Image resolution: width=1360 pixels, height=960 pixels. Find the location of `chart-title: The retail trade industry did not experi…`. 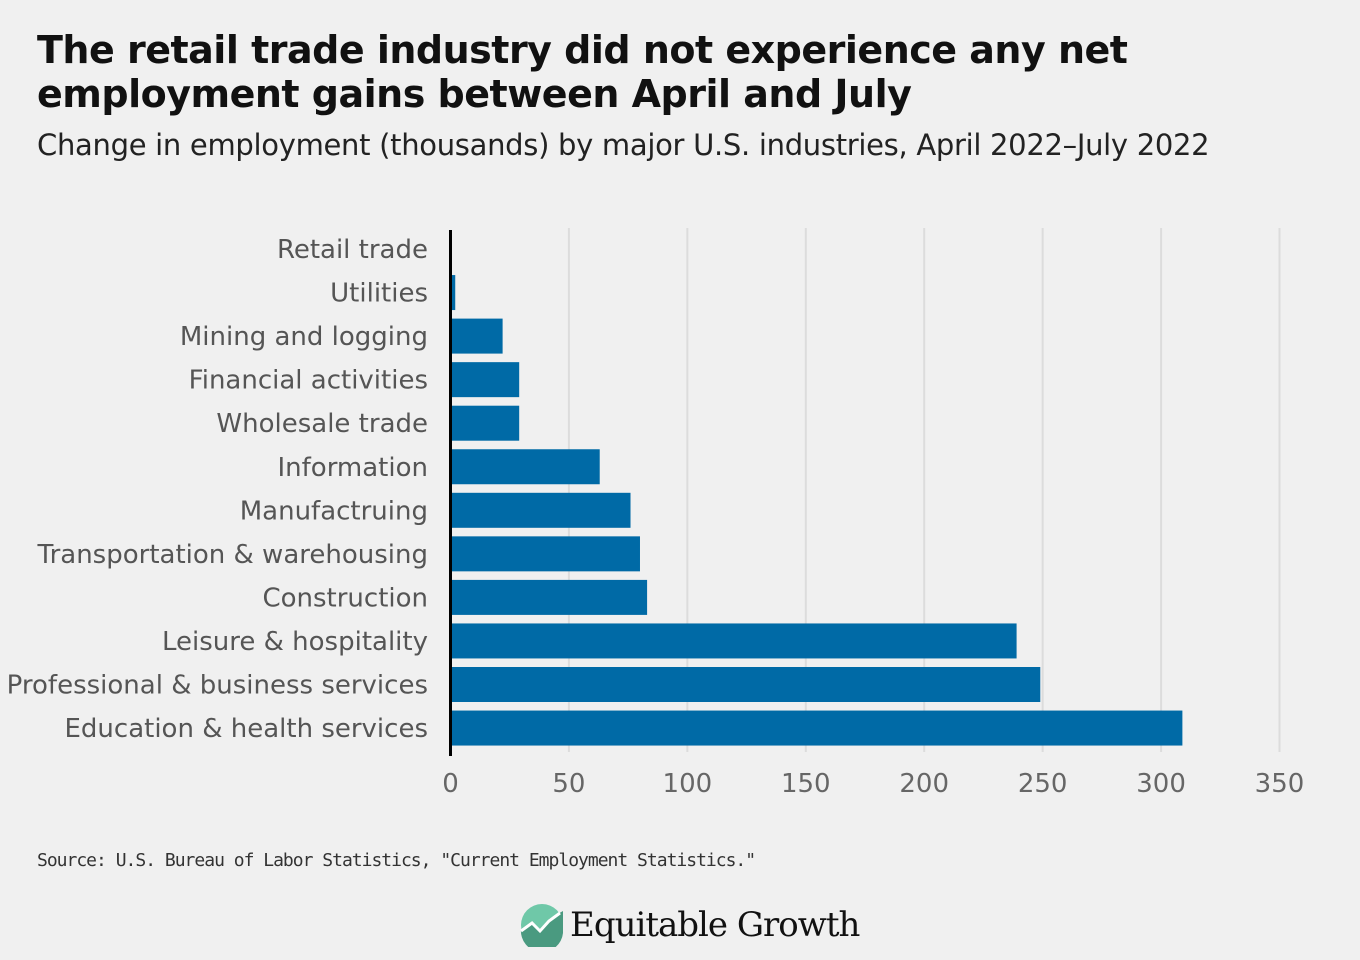

chart-title: The retail trade industry did not experi… is located at coordinates (582, 72).